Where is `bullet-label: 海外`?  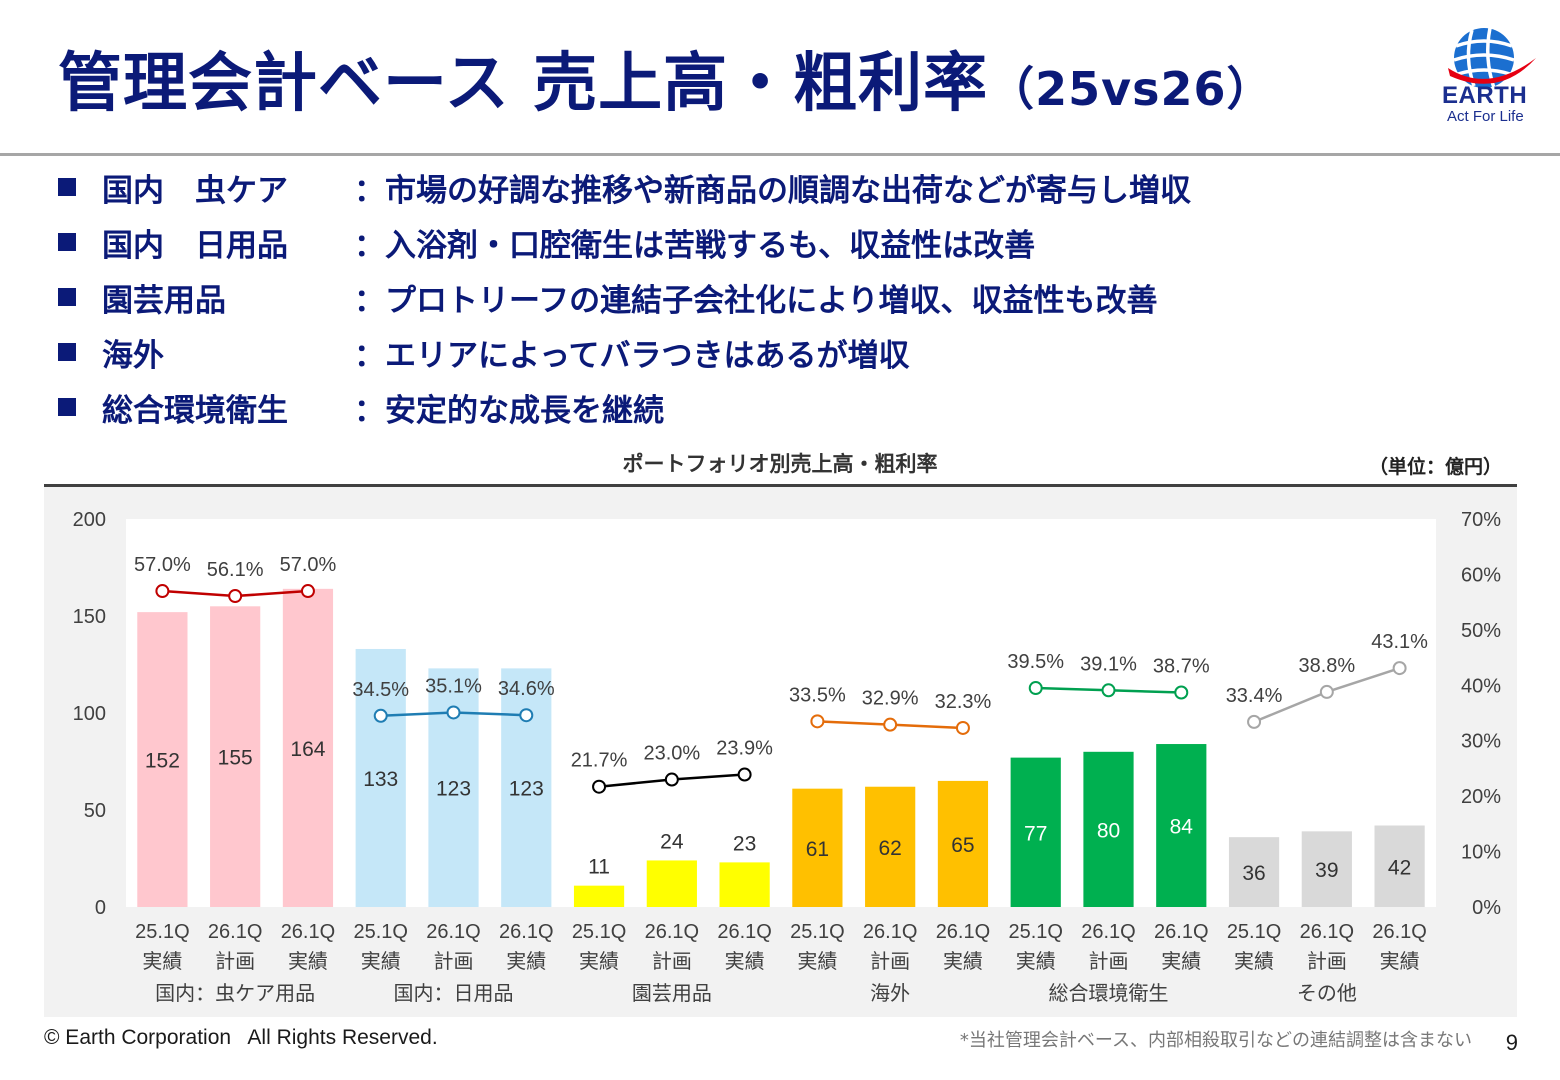 bullet-label: 海外 is located at coordinates (133, 356).